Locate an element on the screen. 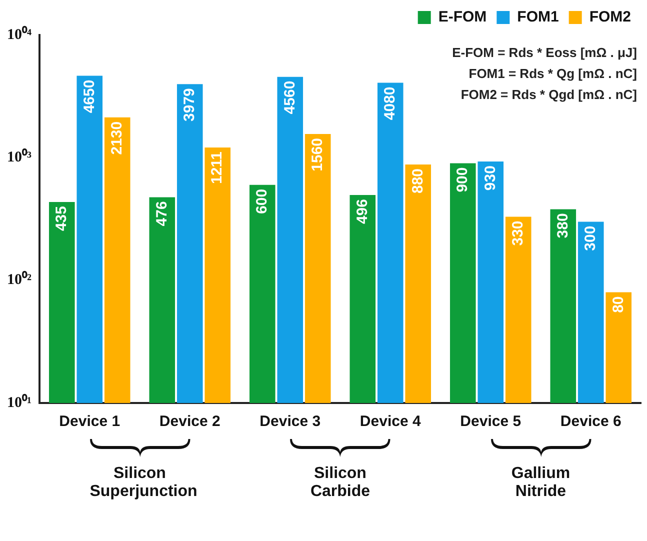 The height and width of the screenshot is (541, 647). data-label: 880 is located at coordinates (417, 181).